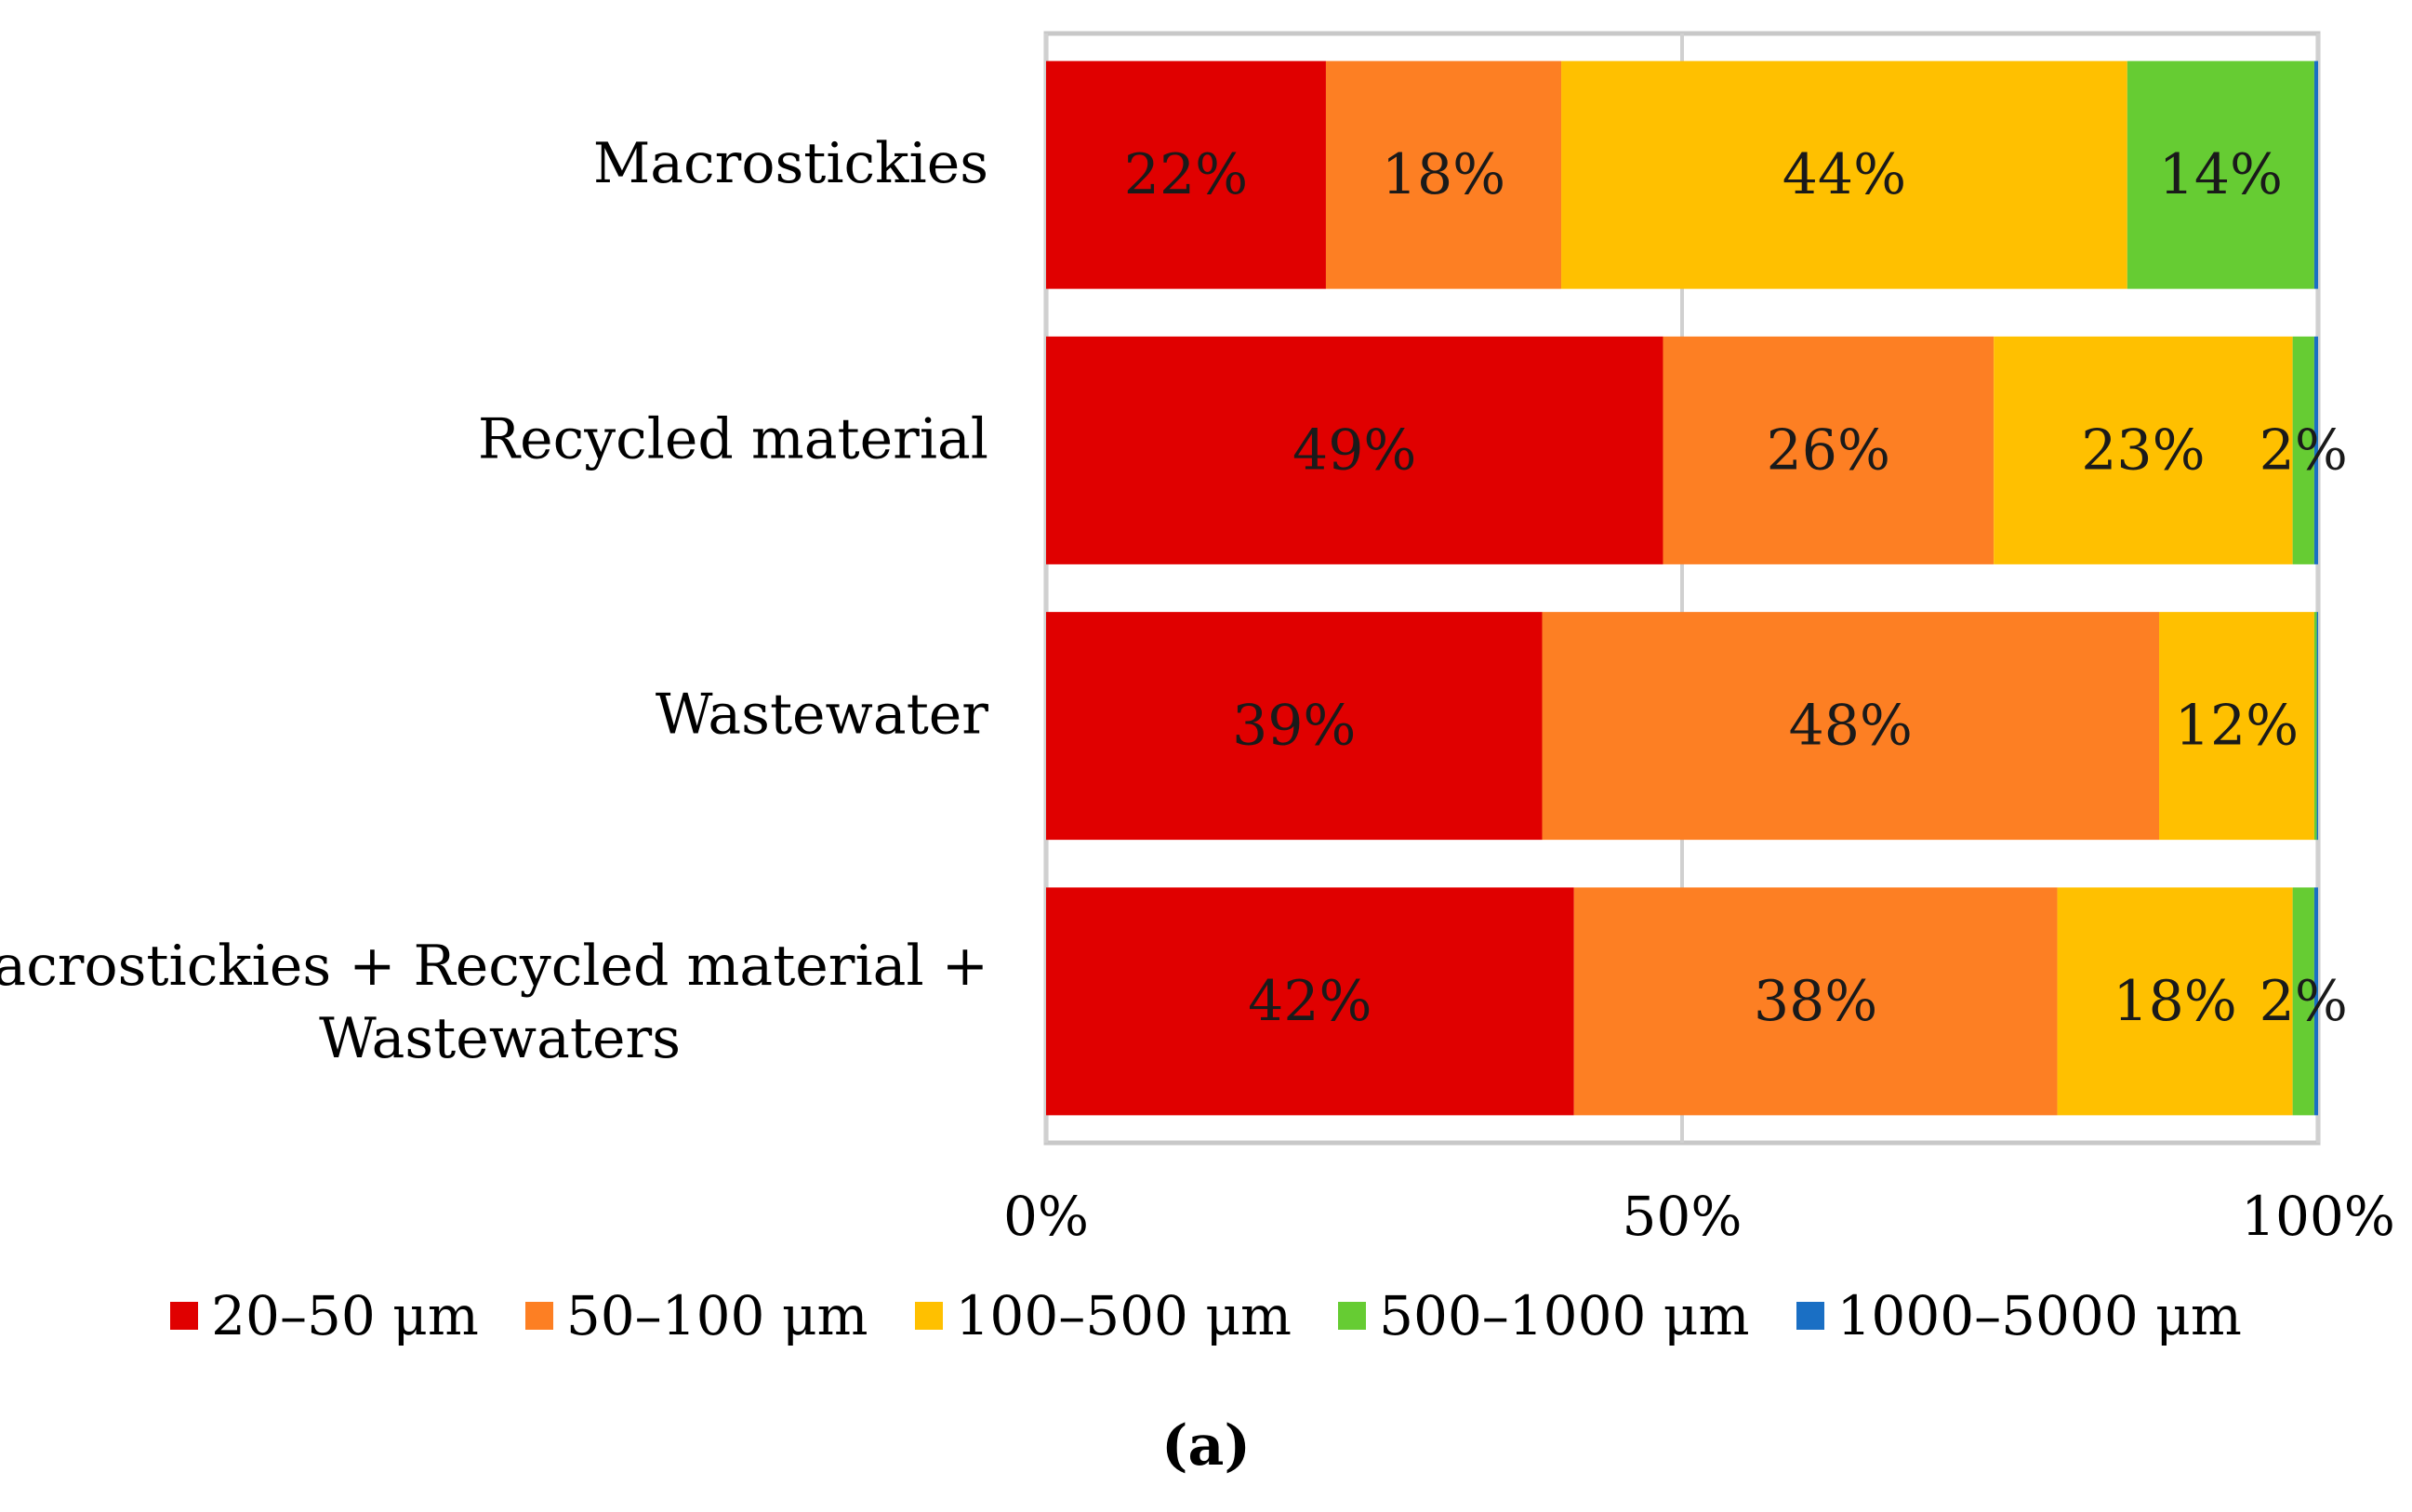 Image resolution: width=2412 pixels, height=1512 pixels. What do you see at coordinates (2039, 1315) in the screenshot?
I see `legend-label: 1000–5000 μm` at bounding box center [2039, 1315].